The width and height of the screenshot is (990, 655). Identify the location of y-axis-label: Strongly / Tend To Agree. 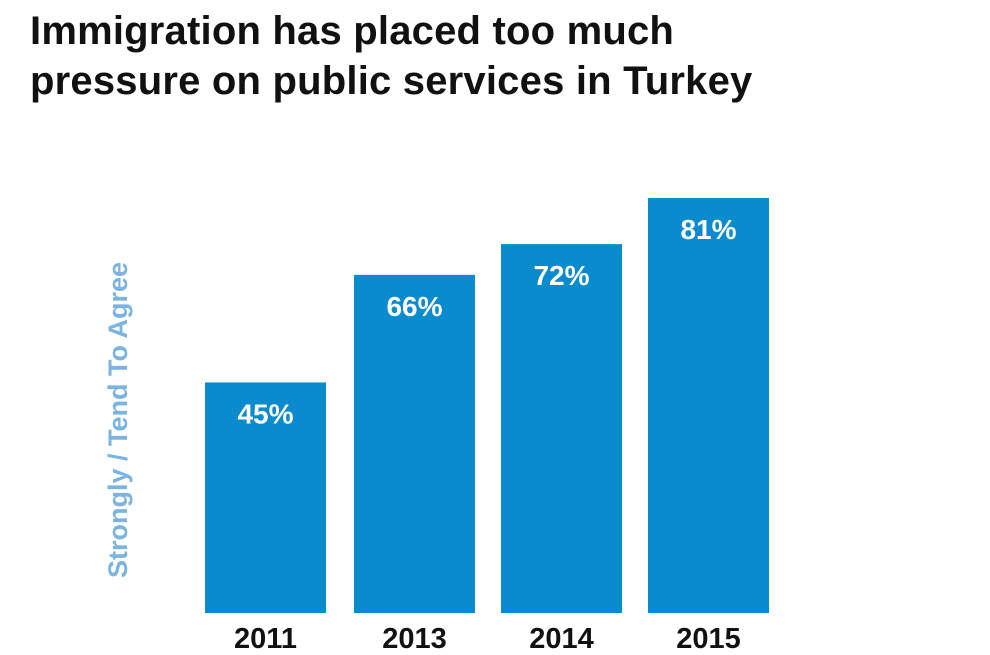
(118, 420).